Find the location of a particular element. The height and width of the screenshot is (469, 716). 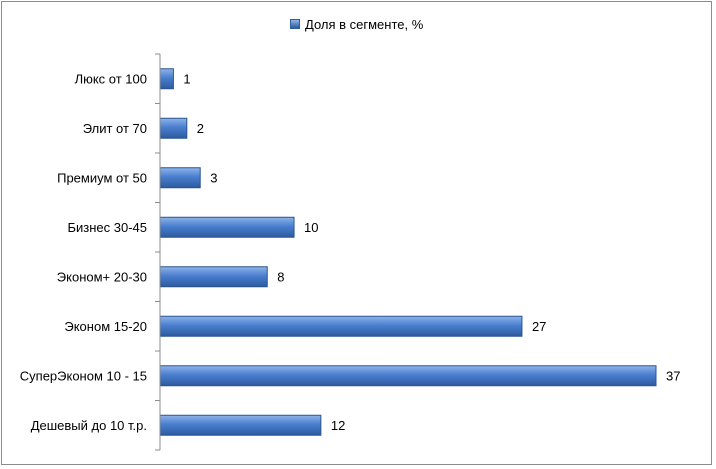

value-label: 12 is located at coordinates (338, 425).